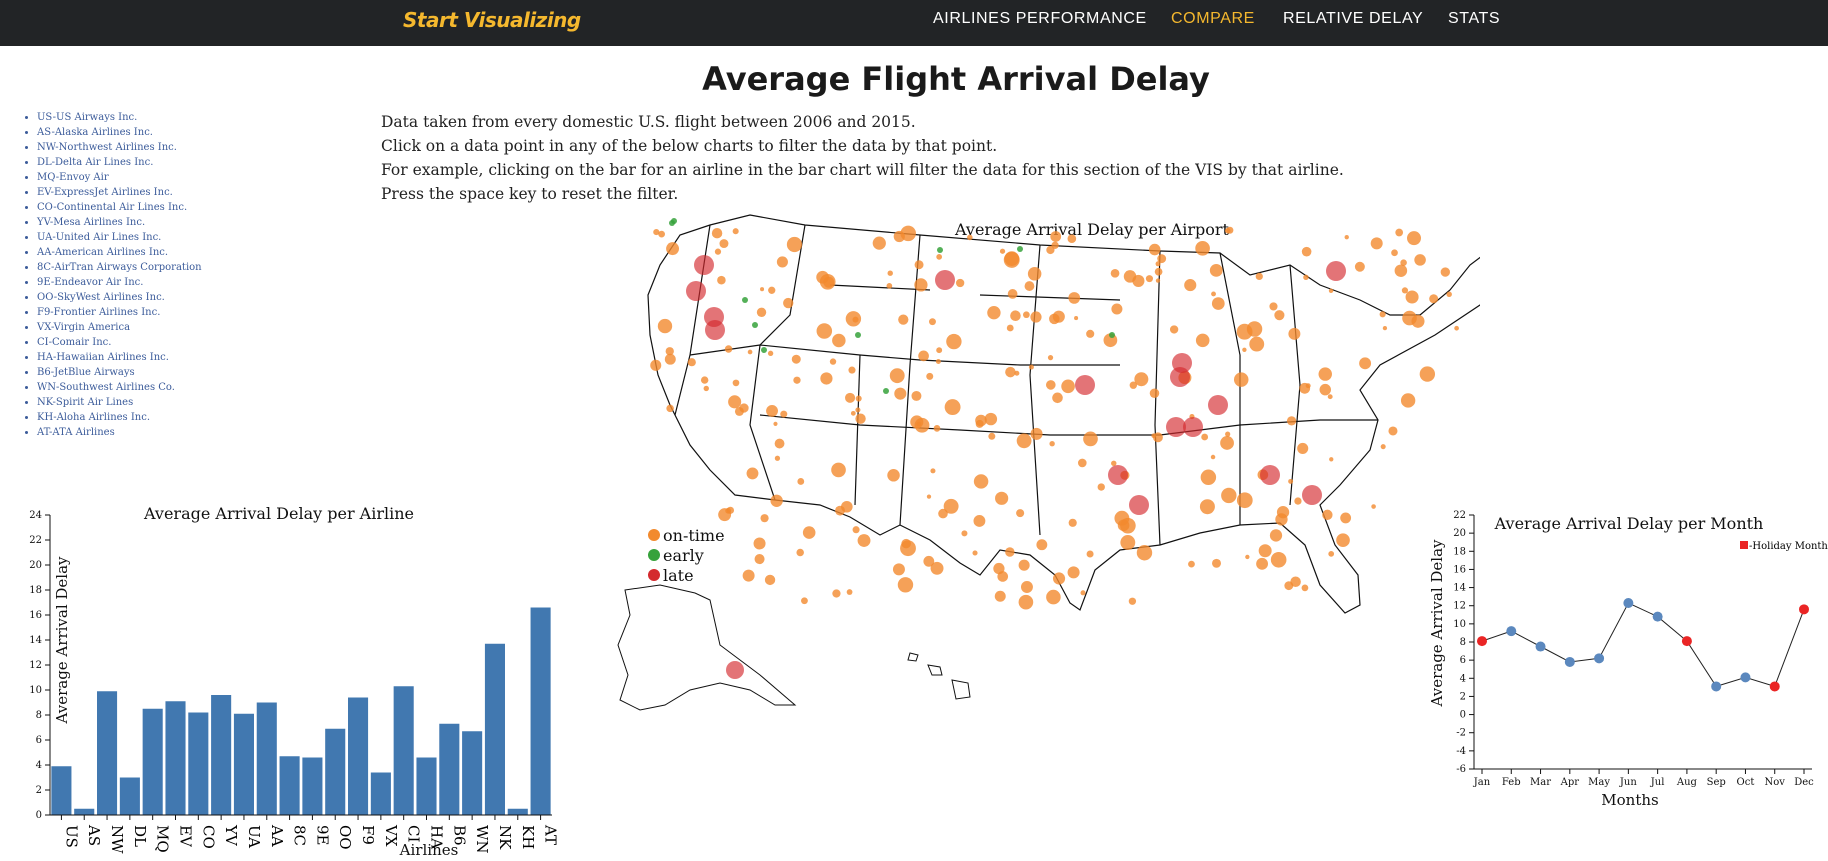 This screenshot has width=1828, height=861. I want to click on airline-list-item: DL-Delta Air Lines Inc., so click(119, 162).